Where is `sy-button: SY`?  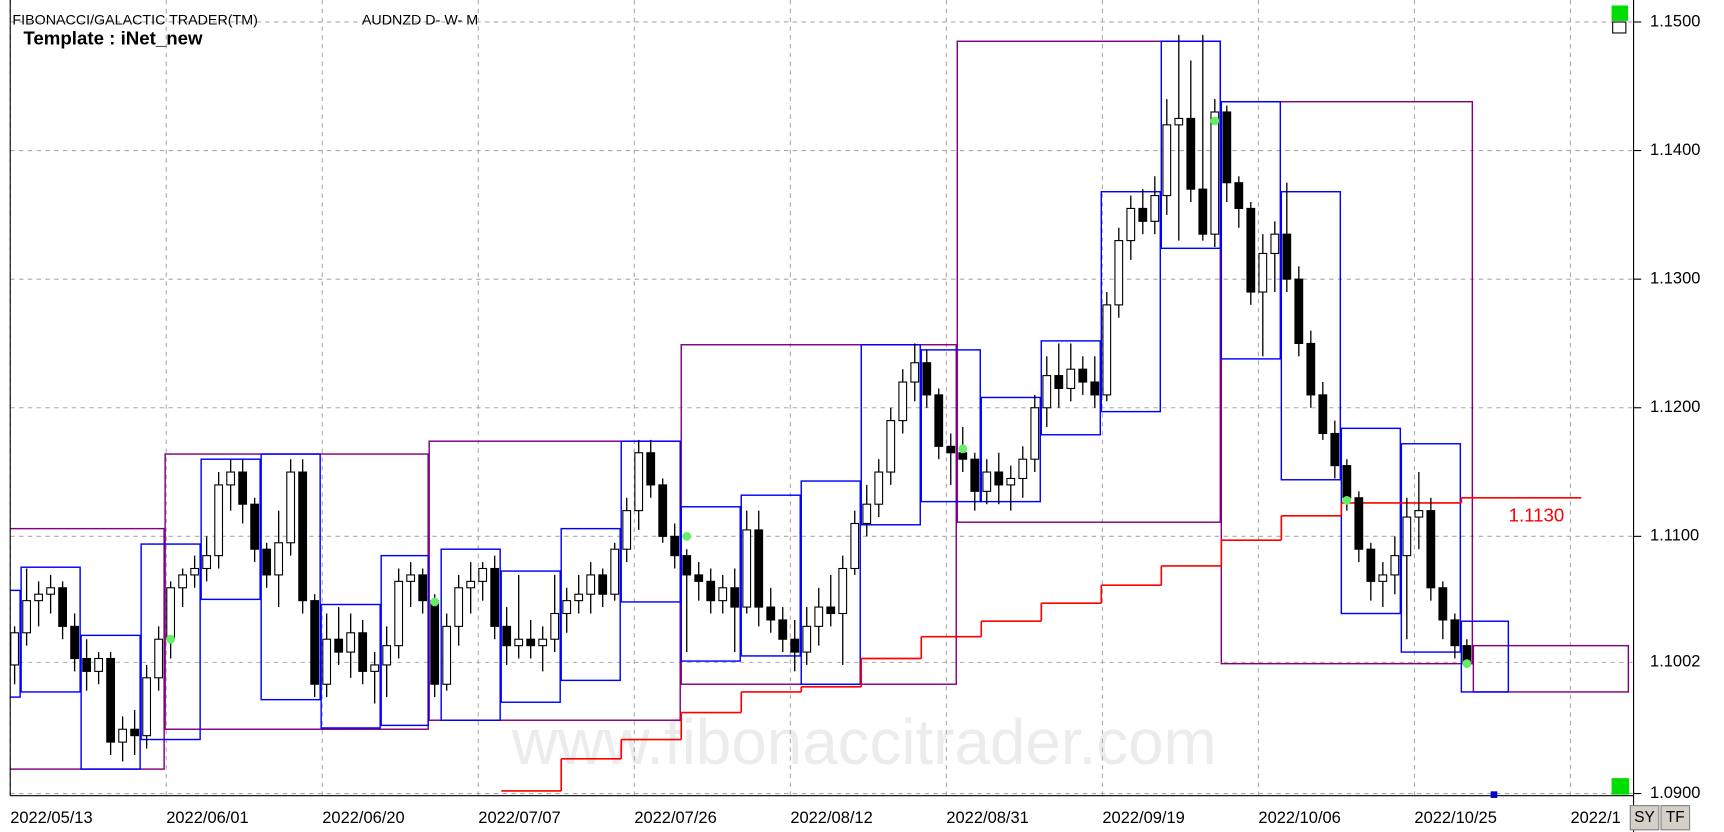
sy-button: SY is located at coordinates (1644, 818).